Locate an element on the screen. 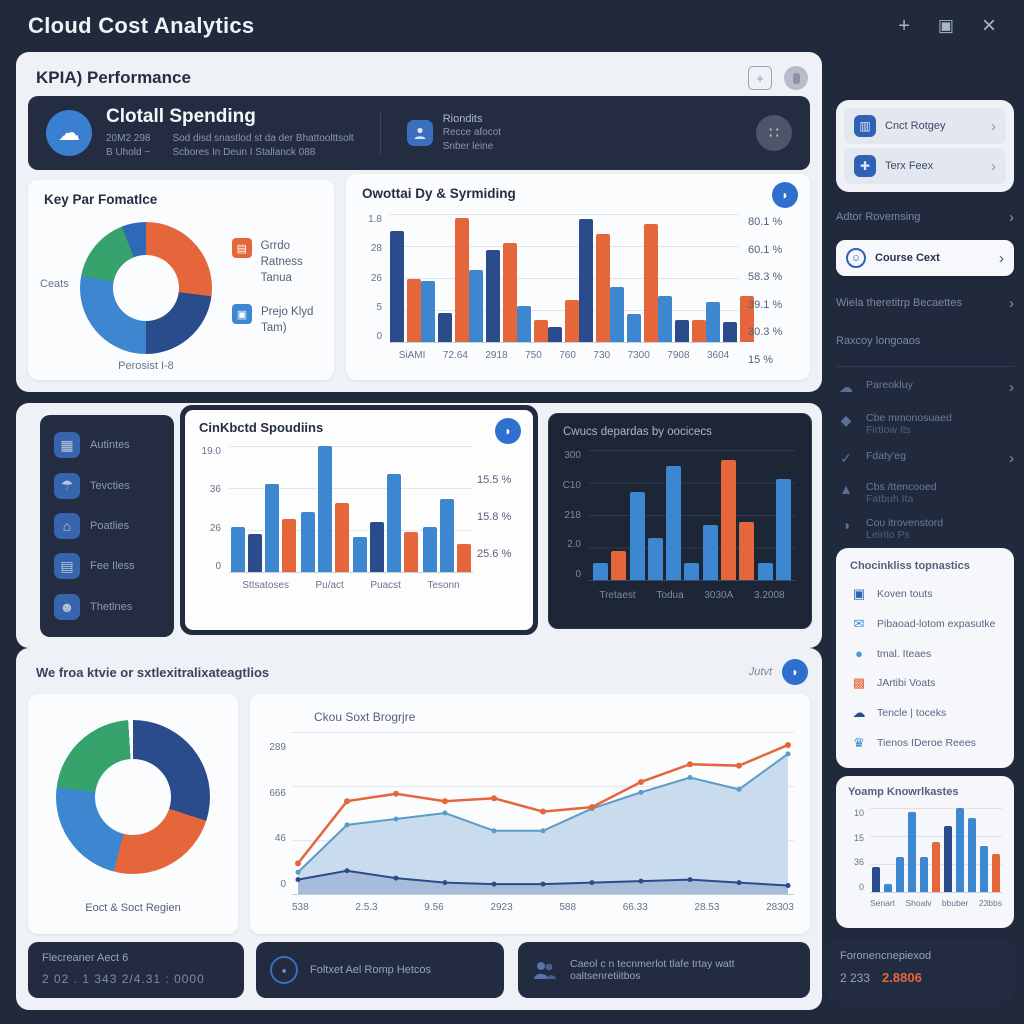  pct-label: 15 % is located at coordinates (761, 359).